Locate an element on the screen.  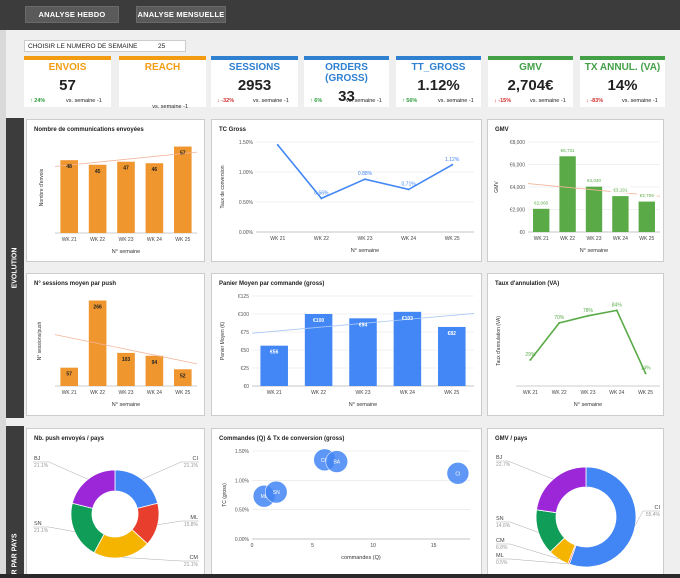
data-label: €94 is located at coordinates (363, 325).